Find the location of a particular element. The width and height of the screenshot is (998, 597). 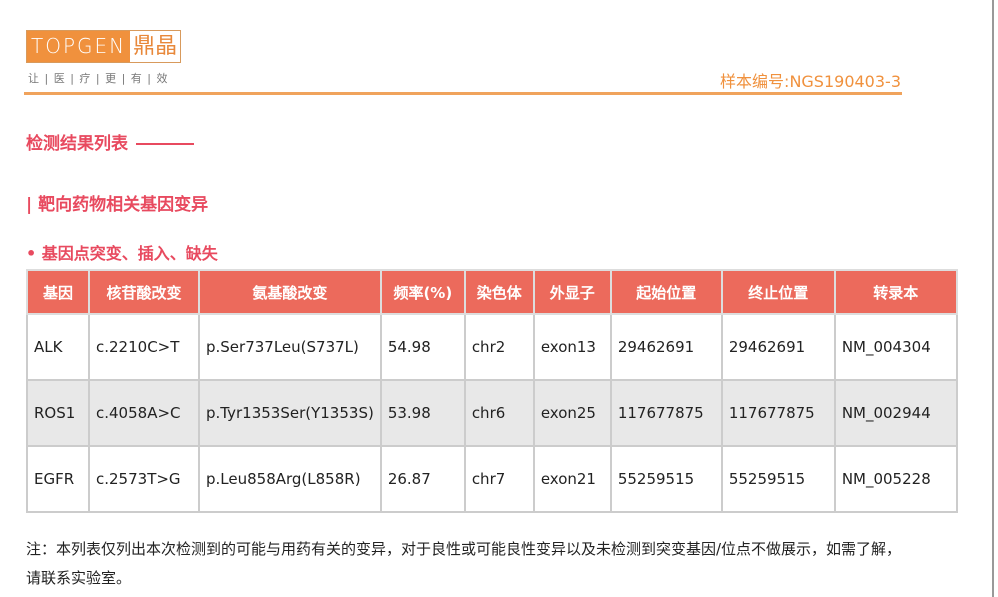

column-header: 基因 is located at coordinates (58, 292).